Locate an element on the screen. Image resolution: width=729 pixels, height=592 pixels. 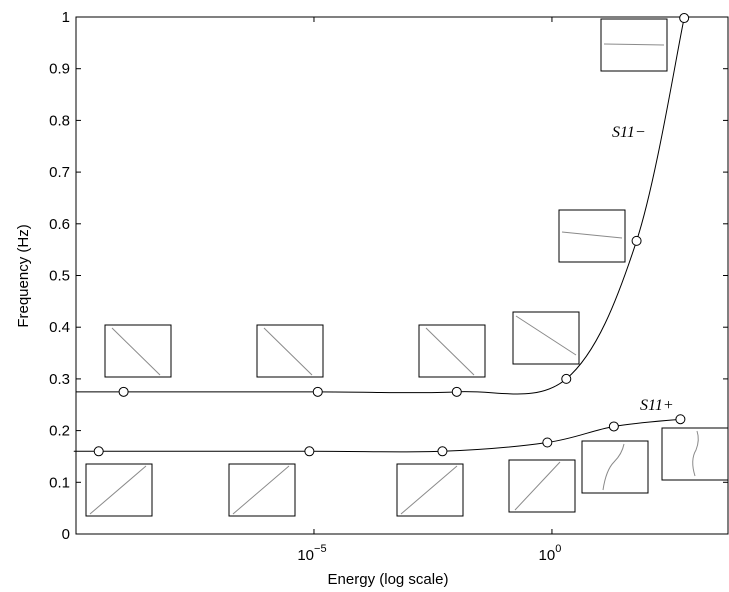
y-tick-label: 0.6 is located at coordinates (59, 224).